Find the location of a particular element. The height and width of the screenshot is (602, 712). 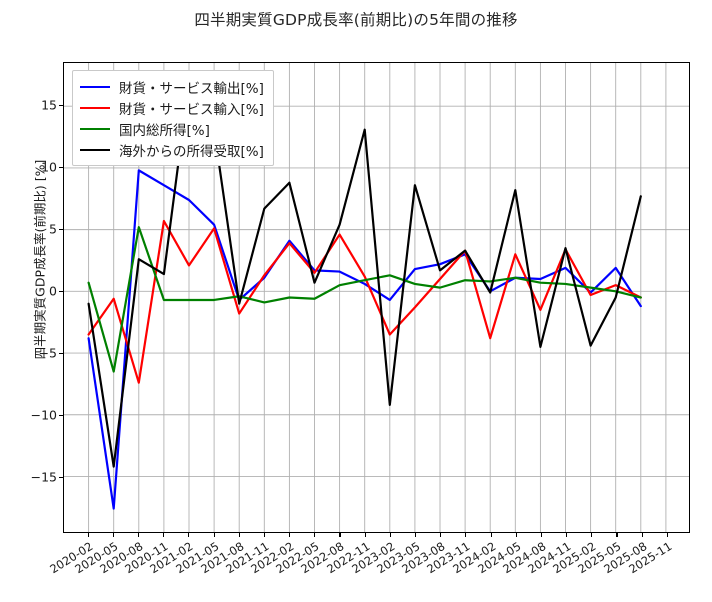

legend-label: 海外からの所得受取[%] is located at coordinates (191, 151).